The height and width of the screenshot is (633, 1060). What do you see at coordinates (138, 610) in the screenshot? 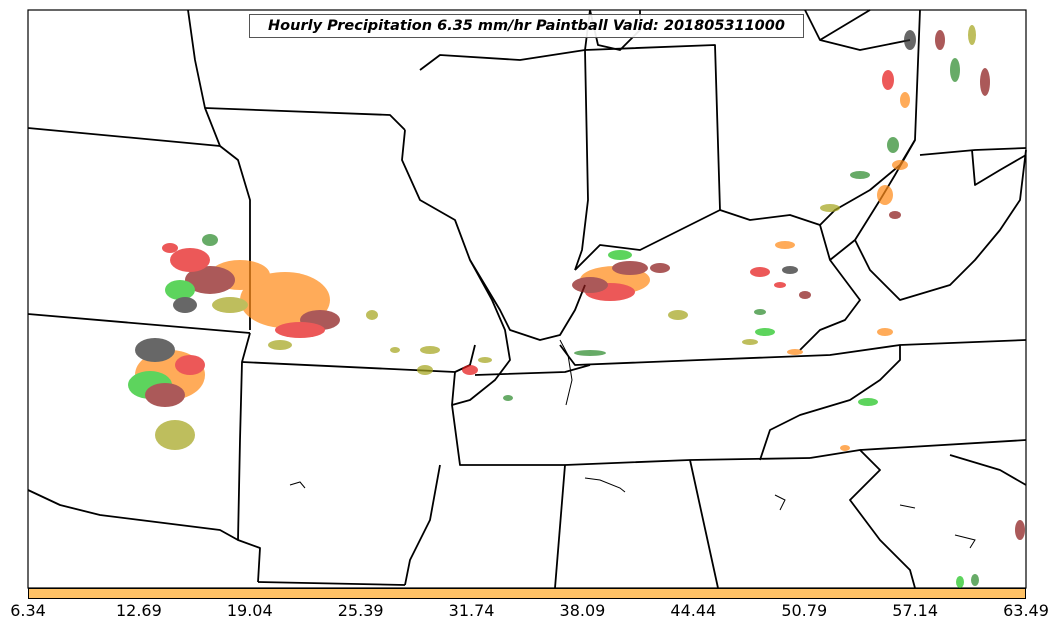
I see `colorbar-tick-label: 12.69` at bounding box center [138, 610].